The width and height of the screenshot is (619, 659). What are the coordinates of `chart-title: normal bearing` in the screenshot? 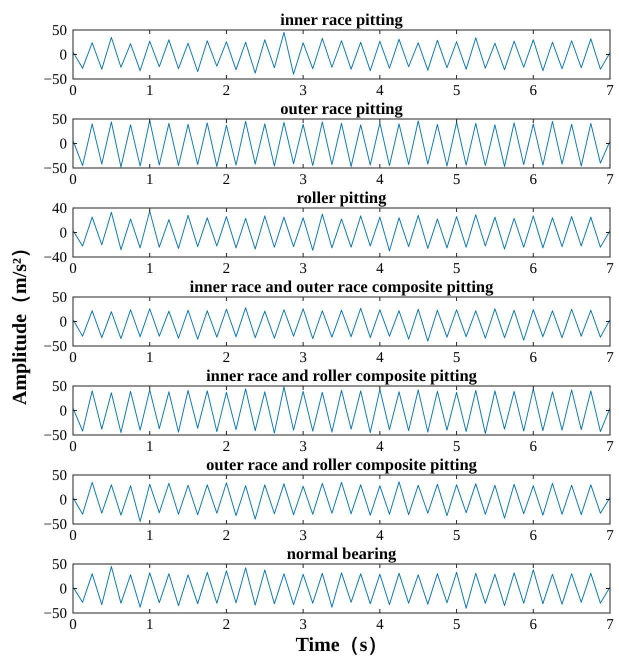 It's located at (342, 553).